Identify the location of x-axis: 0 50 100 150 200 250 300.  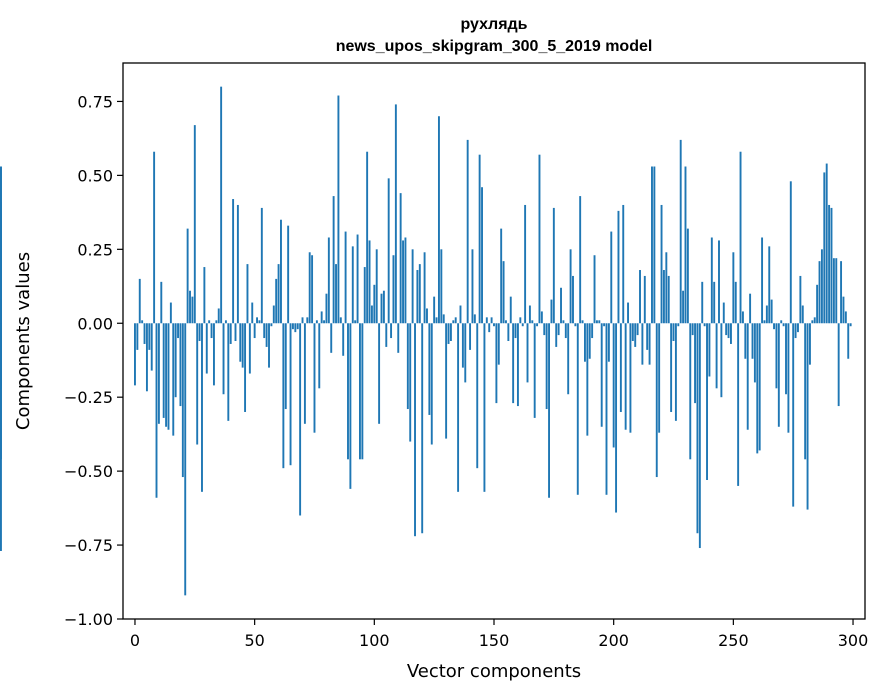
(499, 634).